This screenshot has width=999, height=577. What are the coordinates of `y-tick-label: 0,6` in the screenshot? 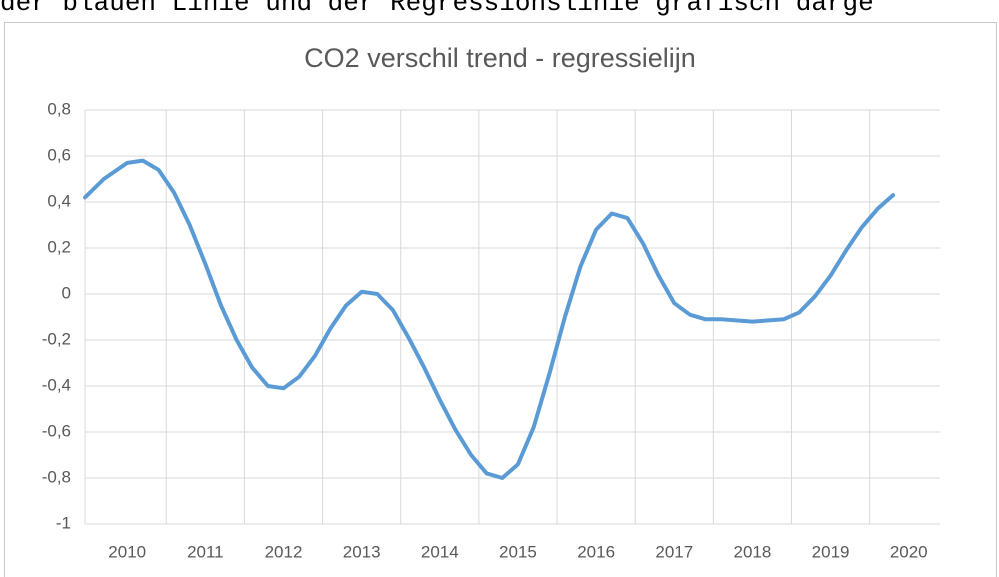 It's located at (59, 154).